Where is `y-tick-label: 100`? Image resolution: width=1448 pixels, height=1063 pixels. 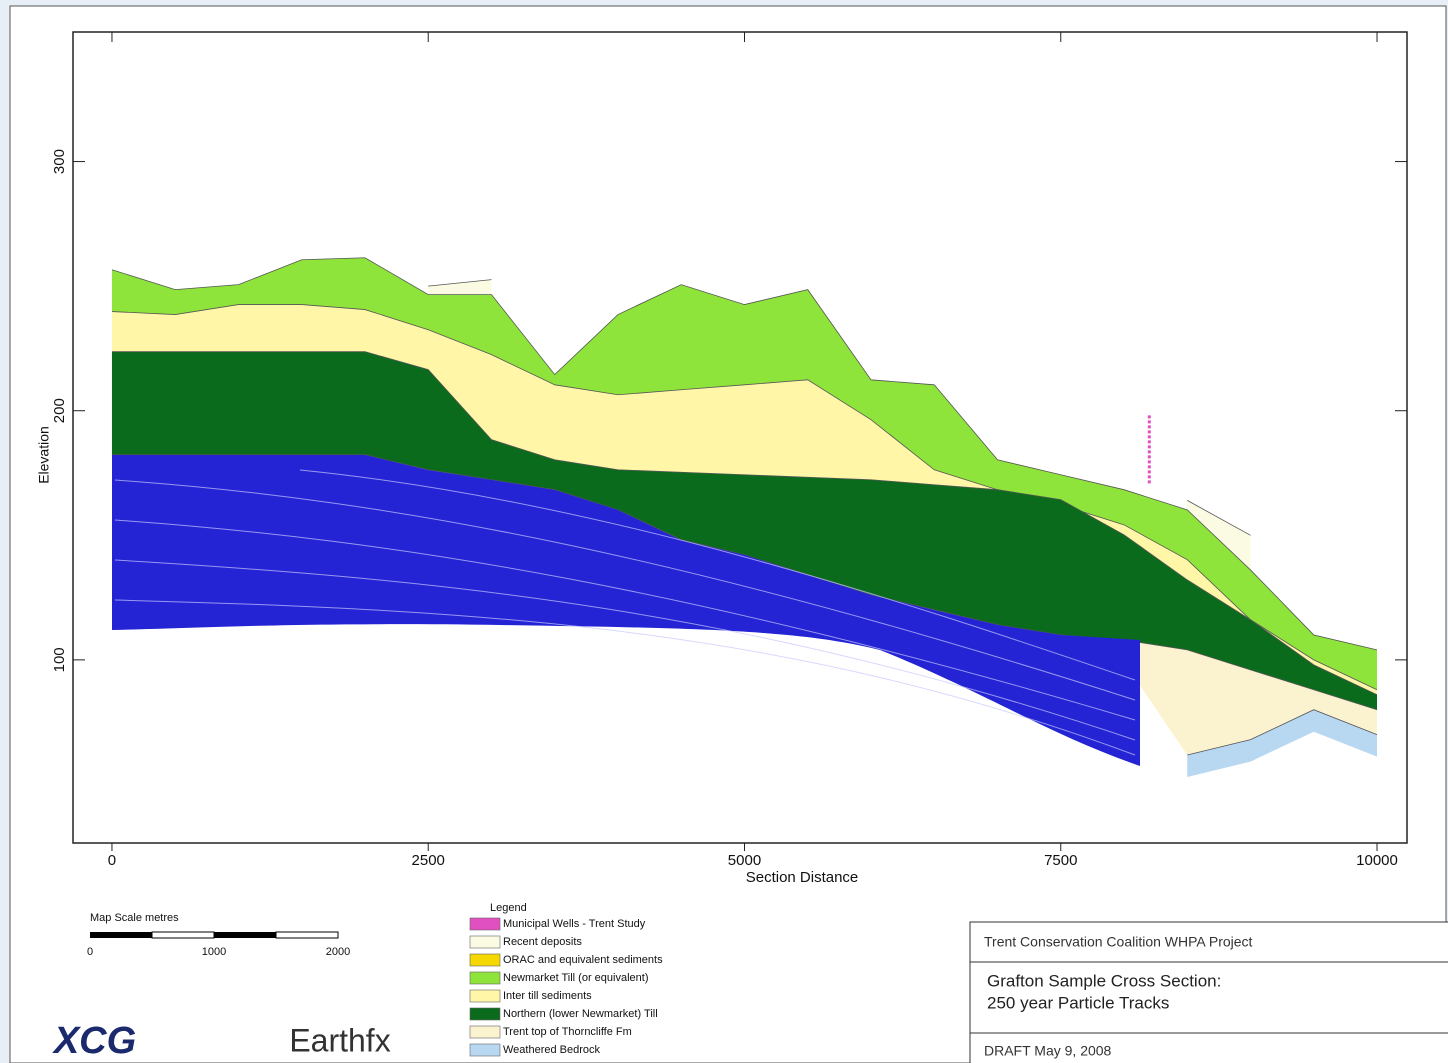
y-tick-label: 100 is located at coordinates (59, 659).